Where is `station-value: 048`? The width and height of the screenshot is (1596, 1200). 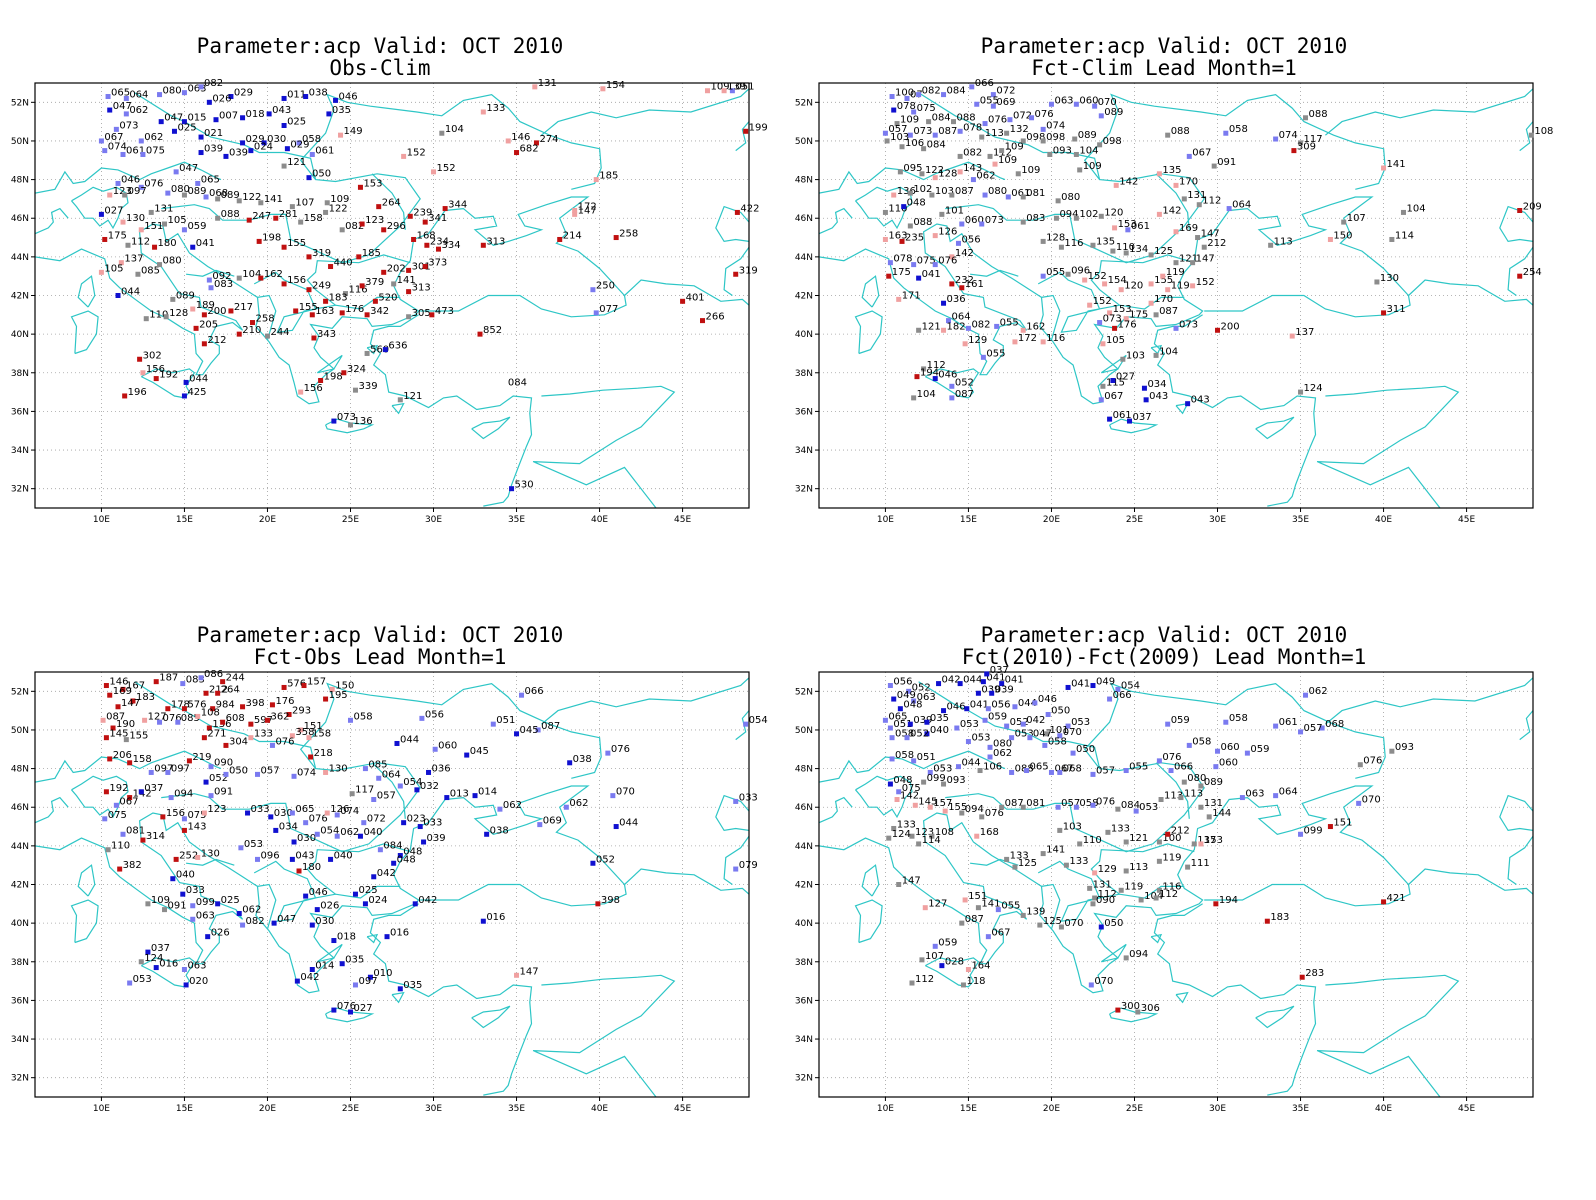
station-value: 048 is located at coordinates (902, 780).